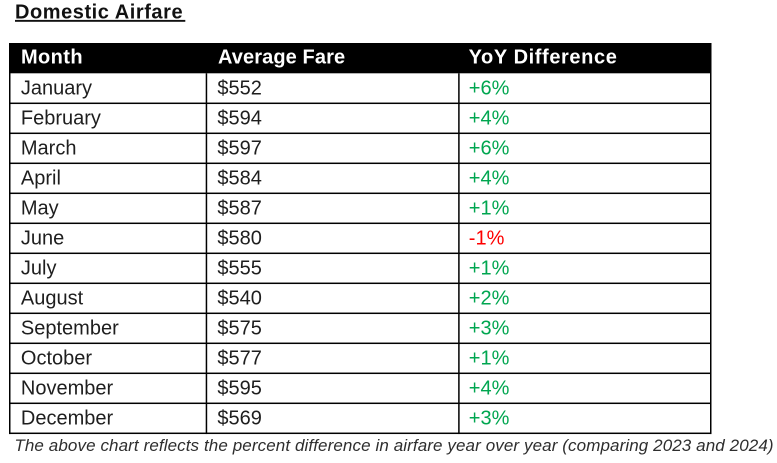 The image size is (777, 463). Describe the element at coordinates (67, 389) in the screenshot. I see `svg-text: November` at that location.